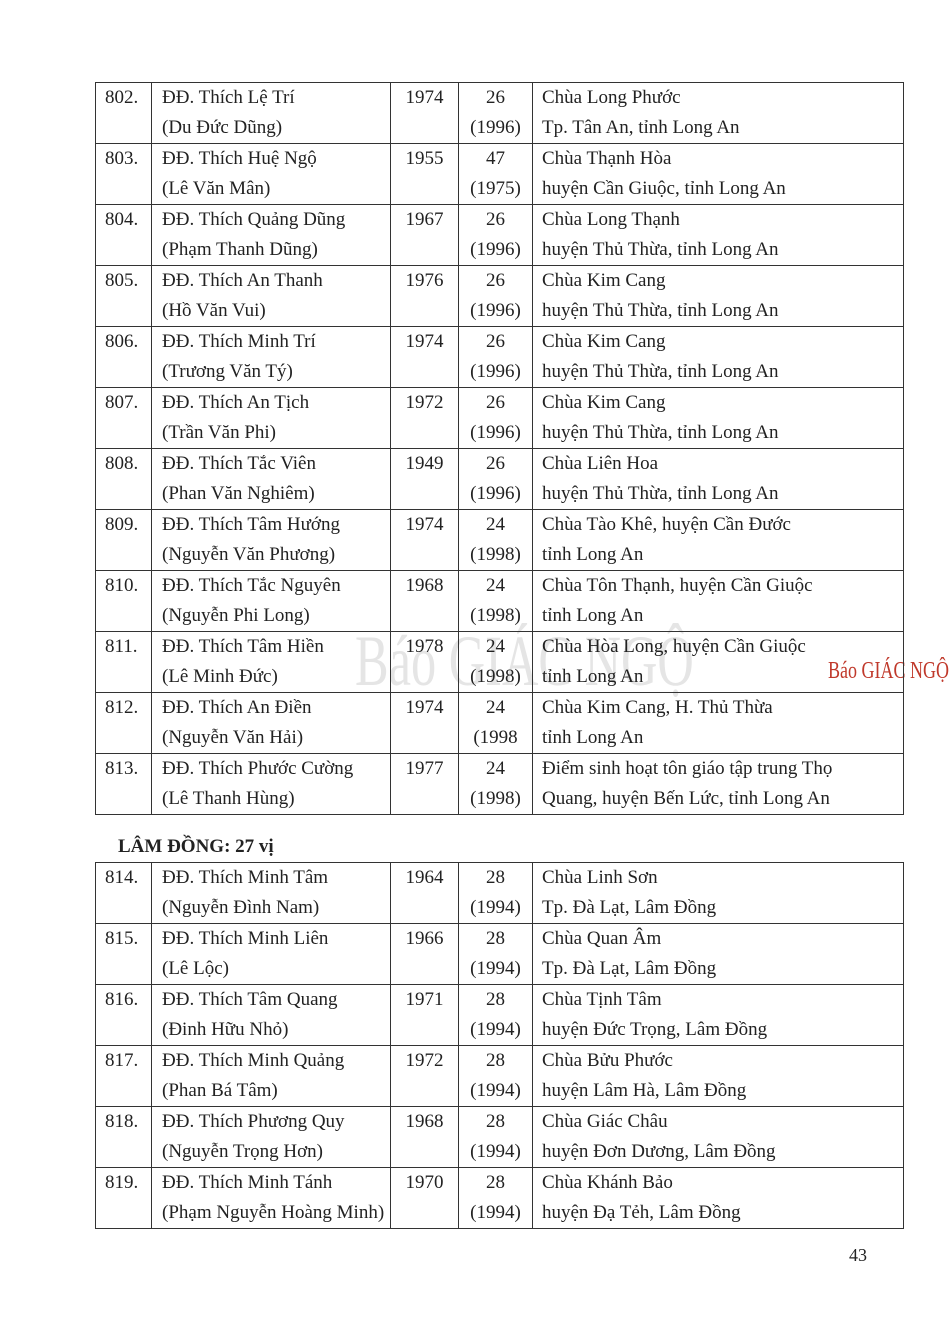  What do you see at coordinates (123, 174) in the screenshot?
I see `table-cell: 803.` at bounding box center [123, 174].